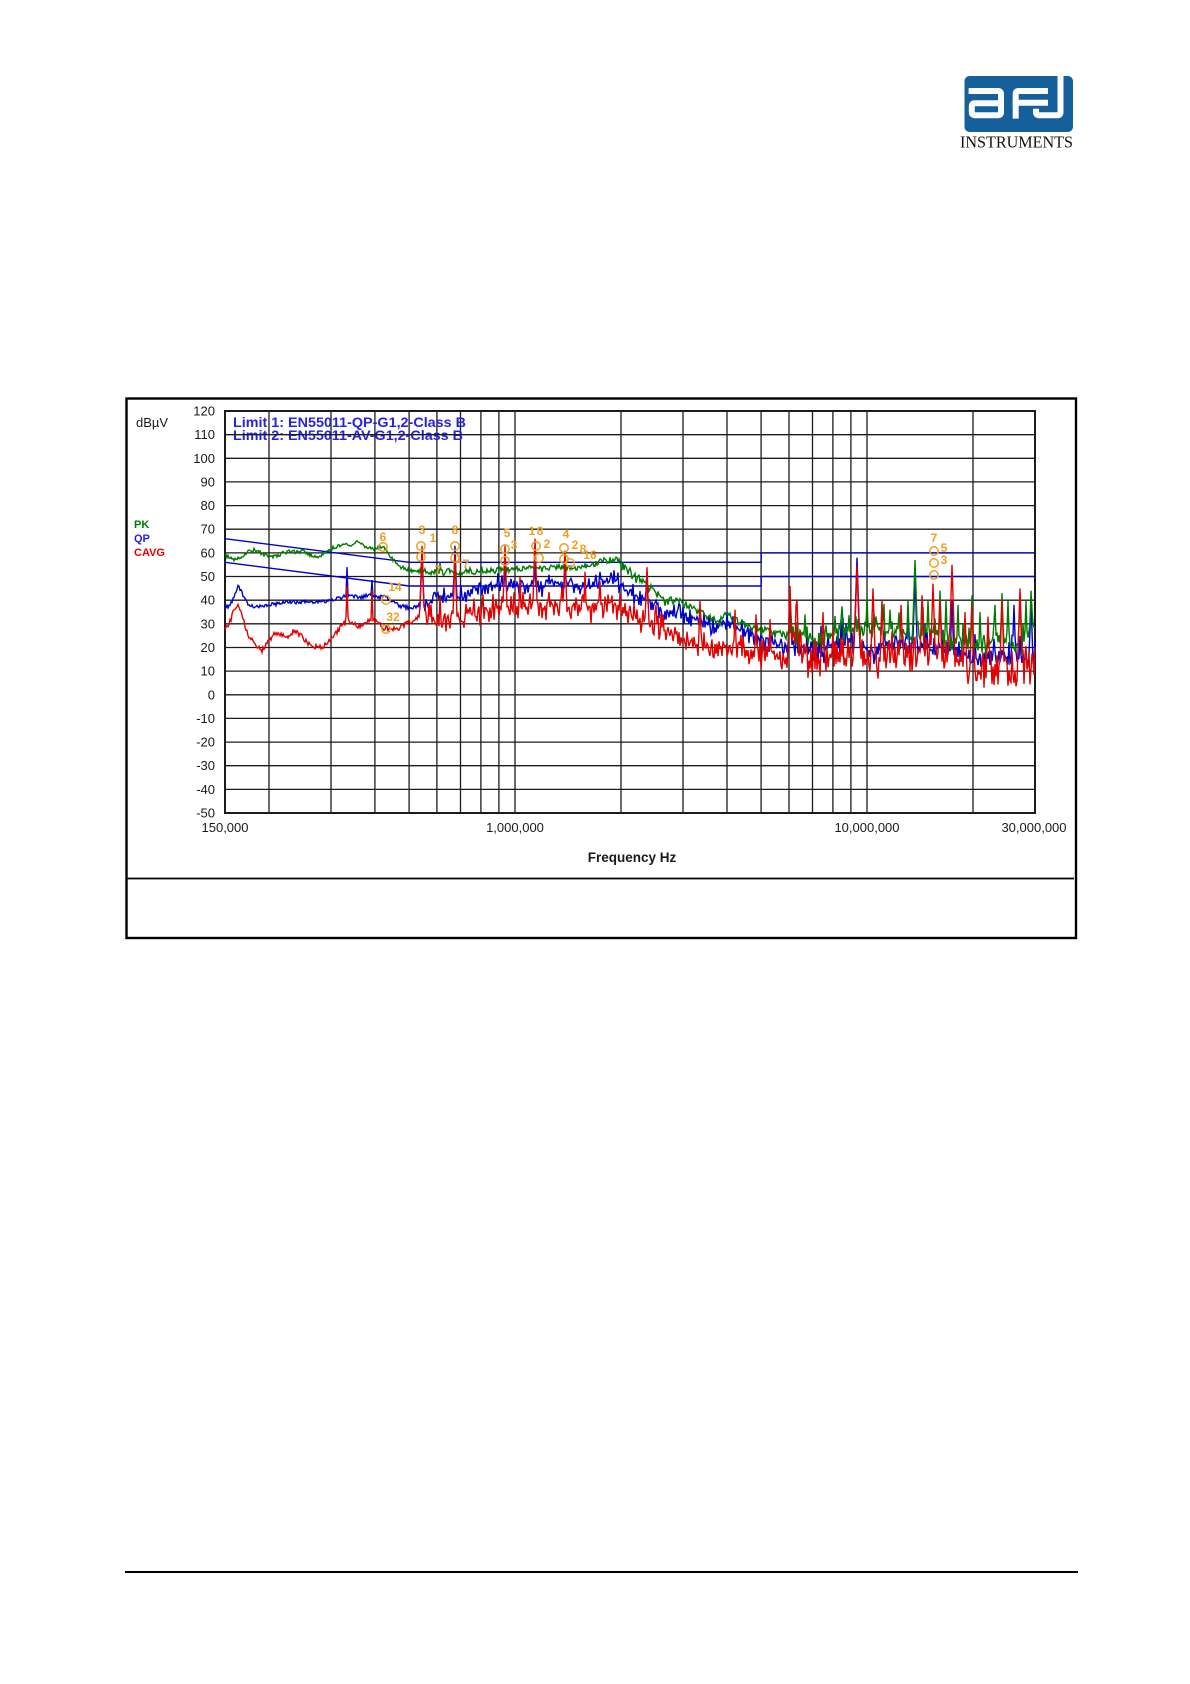 The height and width of the screenshot is (1684, 1190). I want to click on svg-text: 0, so click(211, 694).